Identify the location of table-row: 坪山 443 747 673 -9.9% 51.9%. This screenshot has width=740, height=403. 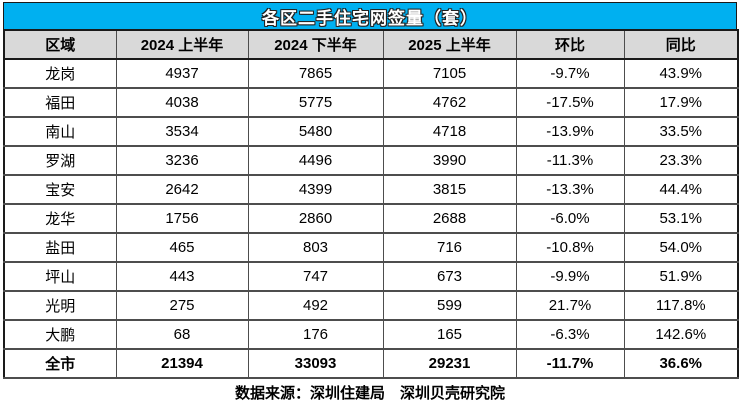
(371, 276).